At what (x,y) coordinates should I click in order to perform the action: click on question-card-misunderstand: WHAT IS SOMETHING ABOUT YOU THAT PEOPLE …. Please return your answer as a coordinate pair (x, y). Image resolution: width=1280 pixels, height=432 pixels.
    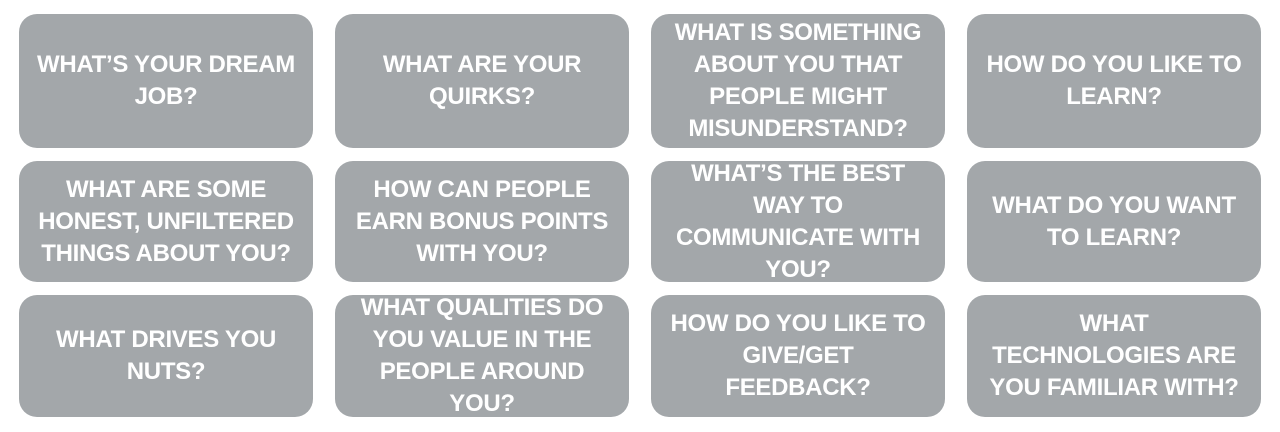
    Looking at the image, I should click on (798, 81).